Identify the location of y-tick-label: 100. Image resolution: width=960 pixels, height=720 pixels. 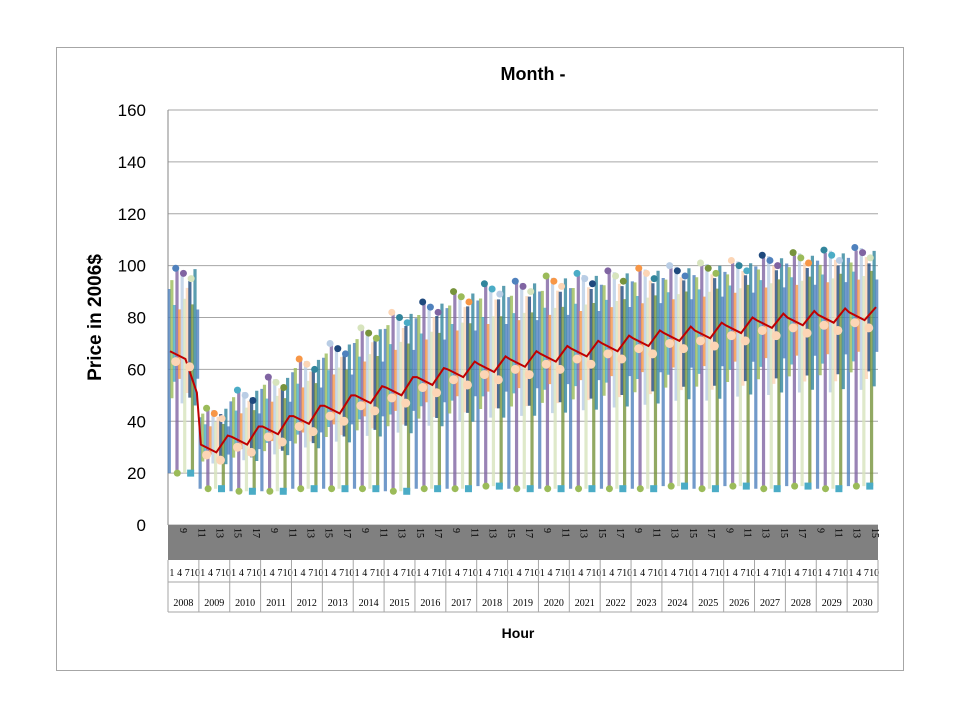
(132, 266).